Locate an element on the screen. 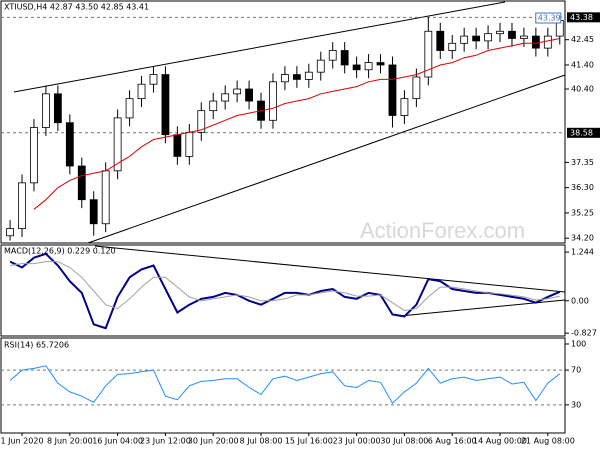  level-label: 38.58 is located at coordinates (581, 132).